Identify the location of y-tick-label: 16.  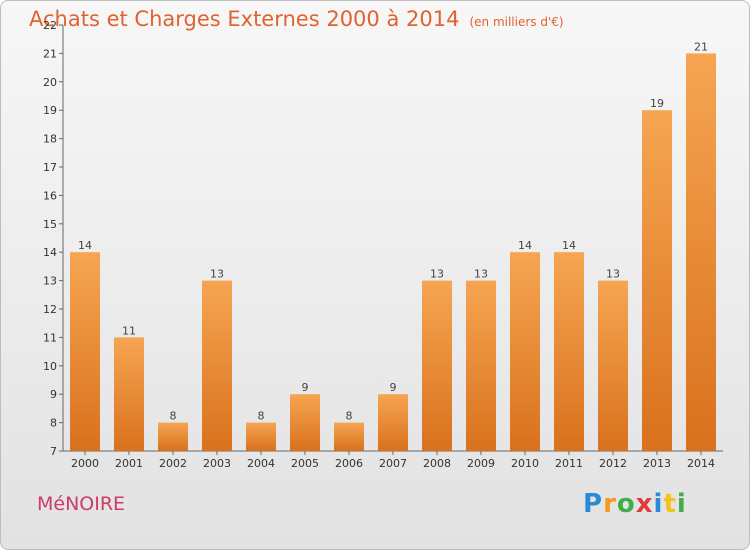
(50, 195).